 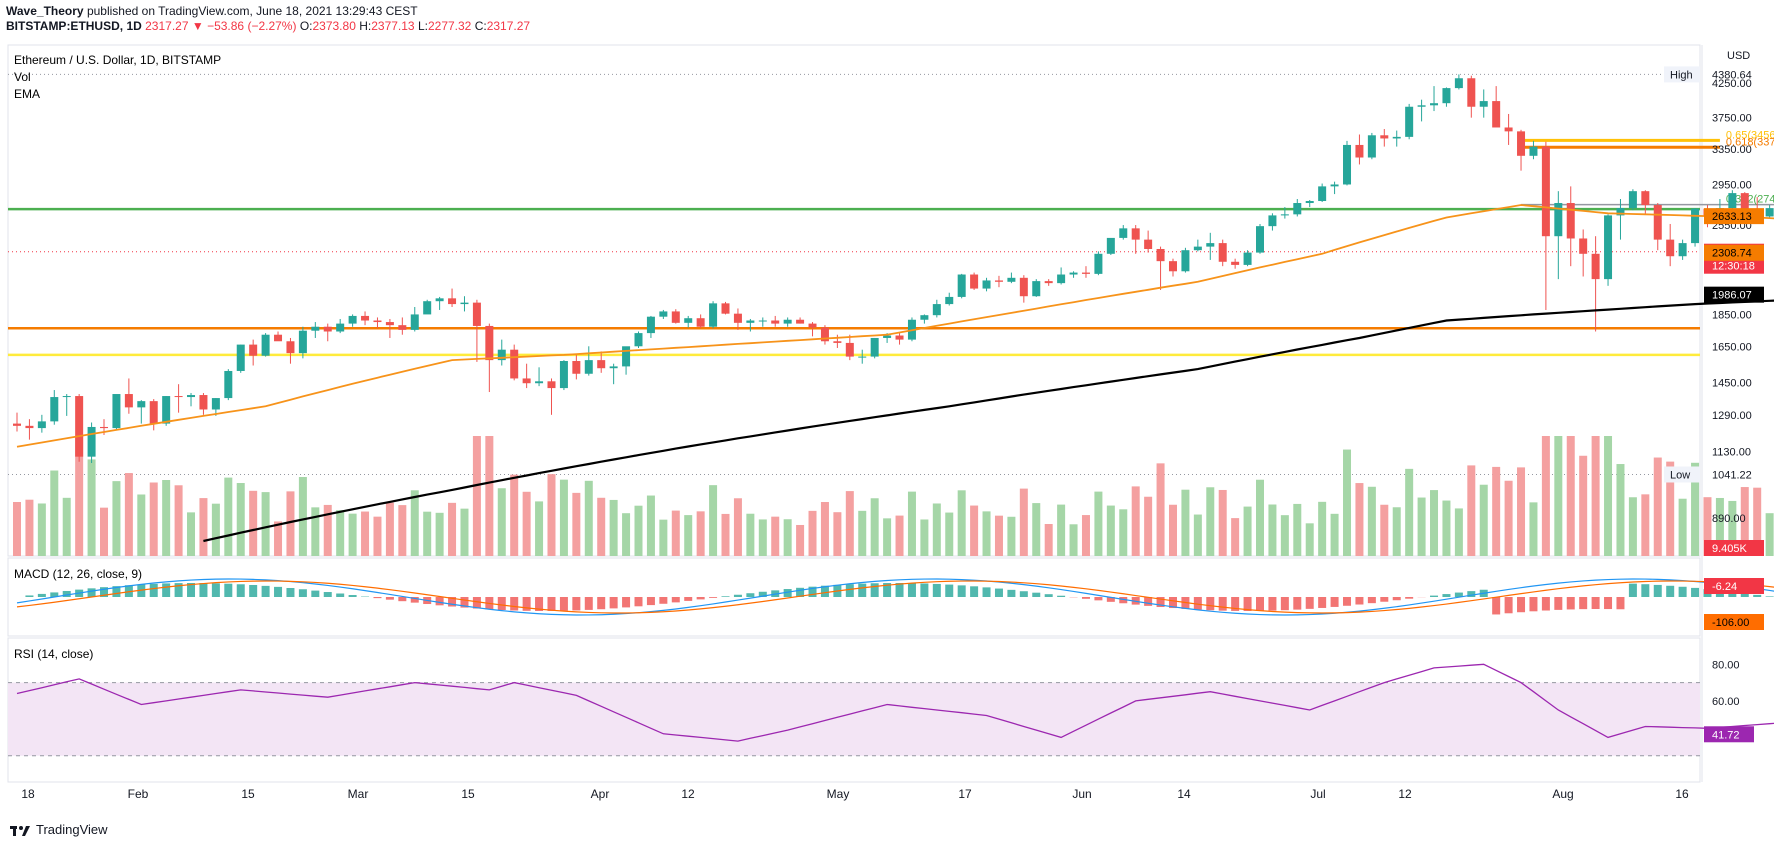 I want to click on symbol-label: BITSTAMP:ETHUSD, 1D, so click(x=74, y=26).